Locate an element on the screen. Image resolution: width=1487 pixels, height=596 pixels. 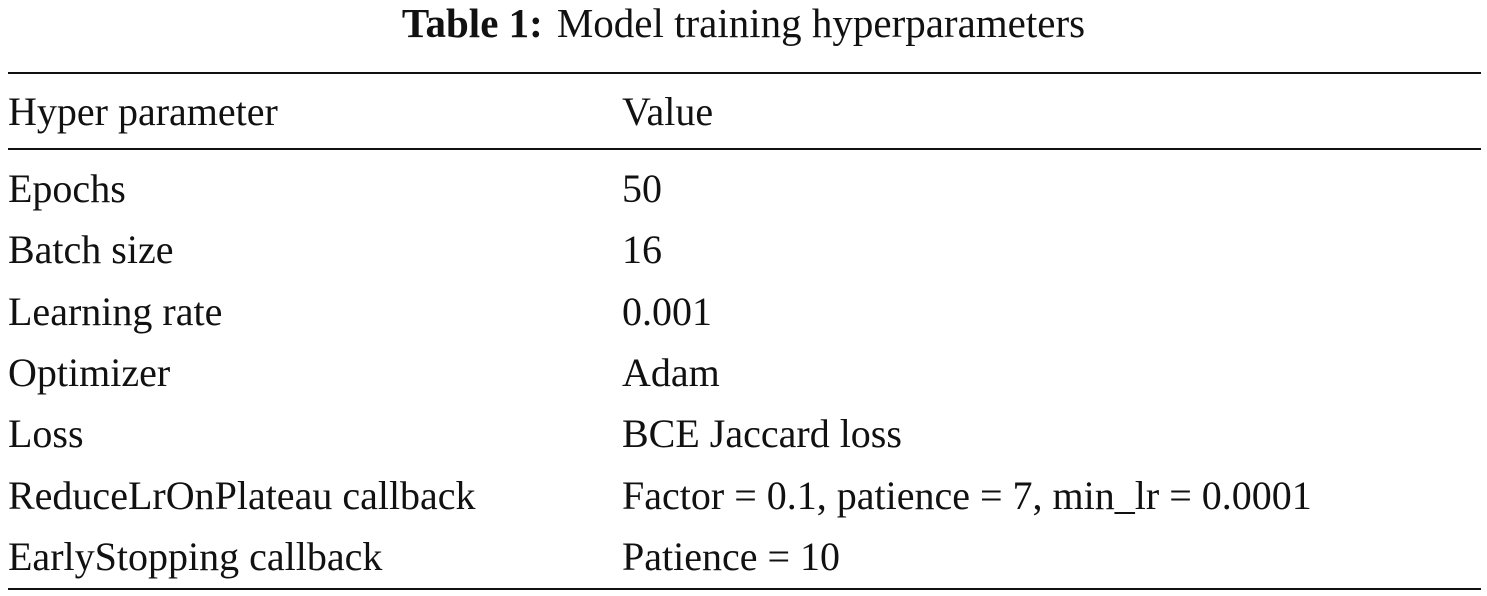
parameter-cell: Epochs is located at coordinates (67, 188).